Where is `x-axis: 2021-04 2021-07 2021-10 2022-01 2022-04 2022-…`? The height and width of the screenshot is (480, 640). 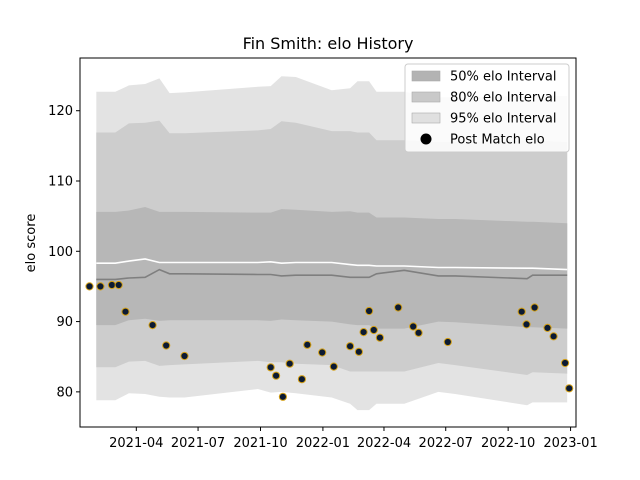 x-axis: 2021-04 2021-07 2021-10 2022-01 2022-04 2022-… is located at coordinates (353, 439).